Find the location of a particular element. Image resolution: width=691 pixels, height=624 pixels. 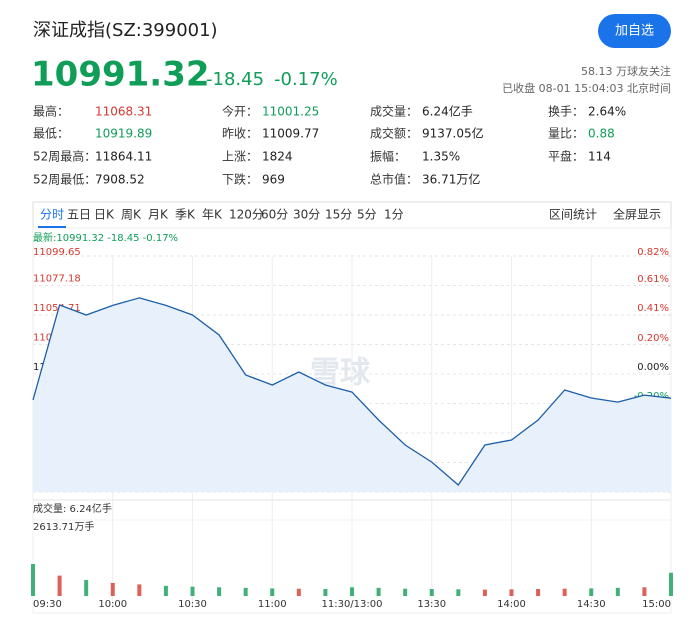

y2-tick-label: 0.20% is located at coordinates (653, 338).